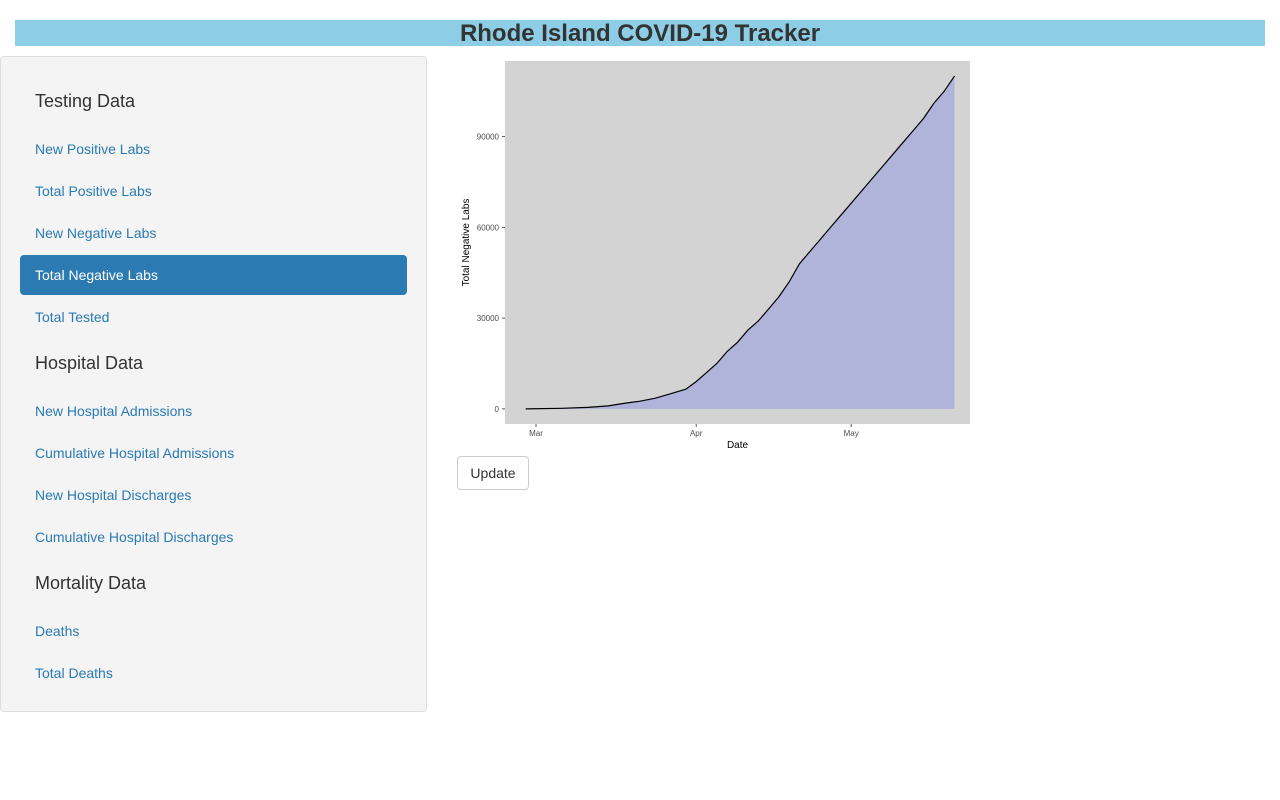 This screenshot has width=1280, height=800. What do you see at coordinates (96, 233) in the screenshot?
I see `nav-new-negative-labs: New Negative Labs` at bounding box center [96, 233].